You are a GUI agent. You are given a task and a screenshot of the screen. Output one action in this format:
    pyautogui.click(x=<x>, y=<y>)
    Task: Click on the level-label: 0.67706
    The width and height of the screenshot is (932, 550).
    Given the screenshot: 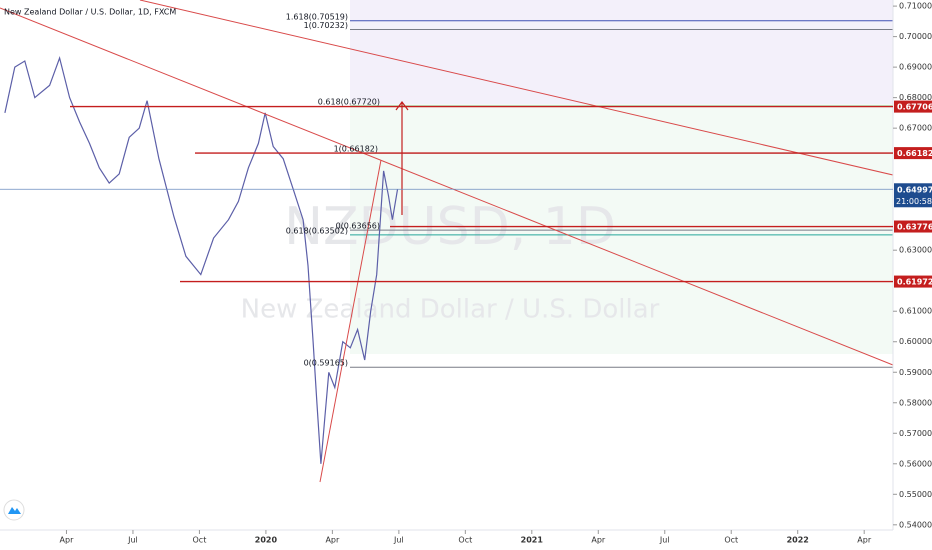 What is the action you would take?
    pyautogui.click(x=914, y=107)
    